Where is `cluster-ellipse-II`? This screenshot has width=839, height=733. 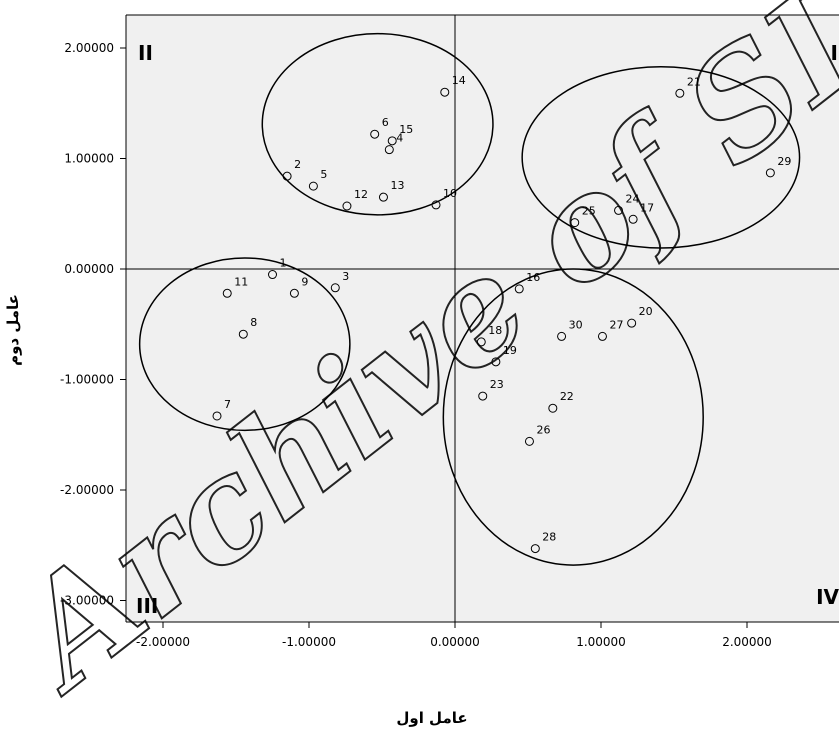 cluster-ellipse-II is located at coordinates (377, 124).